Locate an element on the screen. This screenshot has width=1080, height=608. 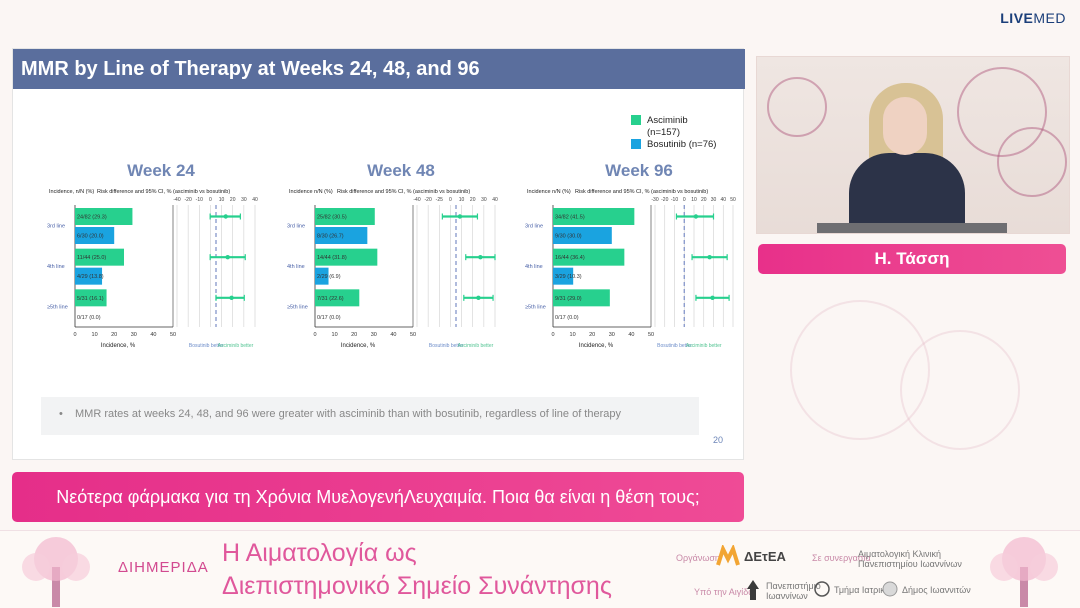
bosutinib-data-label: 2/29 (6.9) is located at coordinates (329, 277).